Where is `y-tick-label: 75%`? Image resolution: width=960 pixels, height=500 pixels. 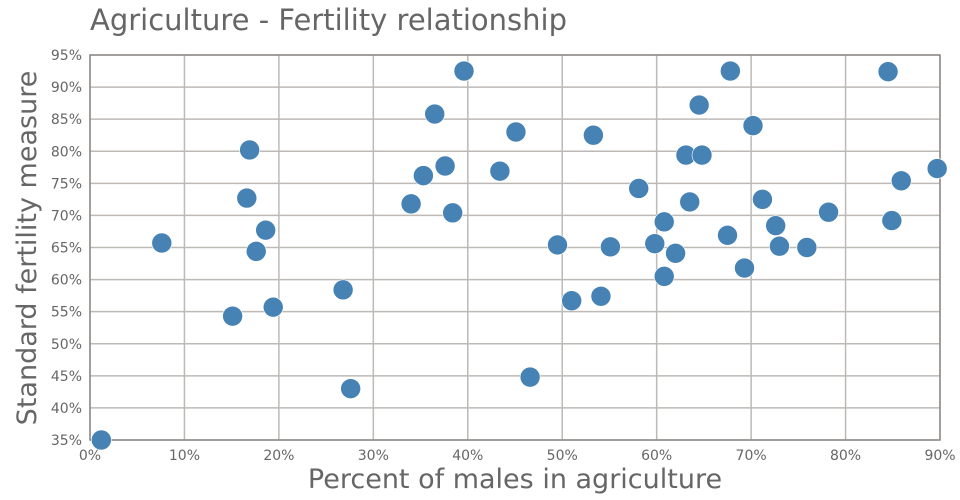 y-tick-label: 75% is located at coordinates (66, 184).